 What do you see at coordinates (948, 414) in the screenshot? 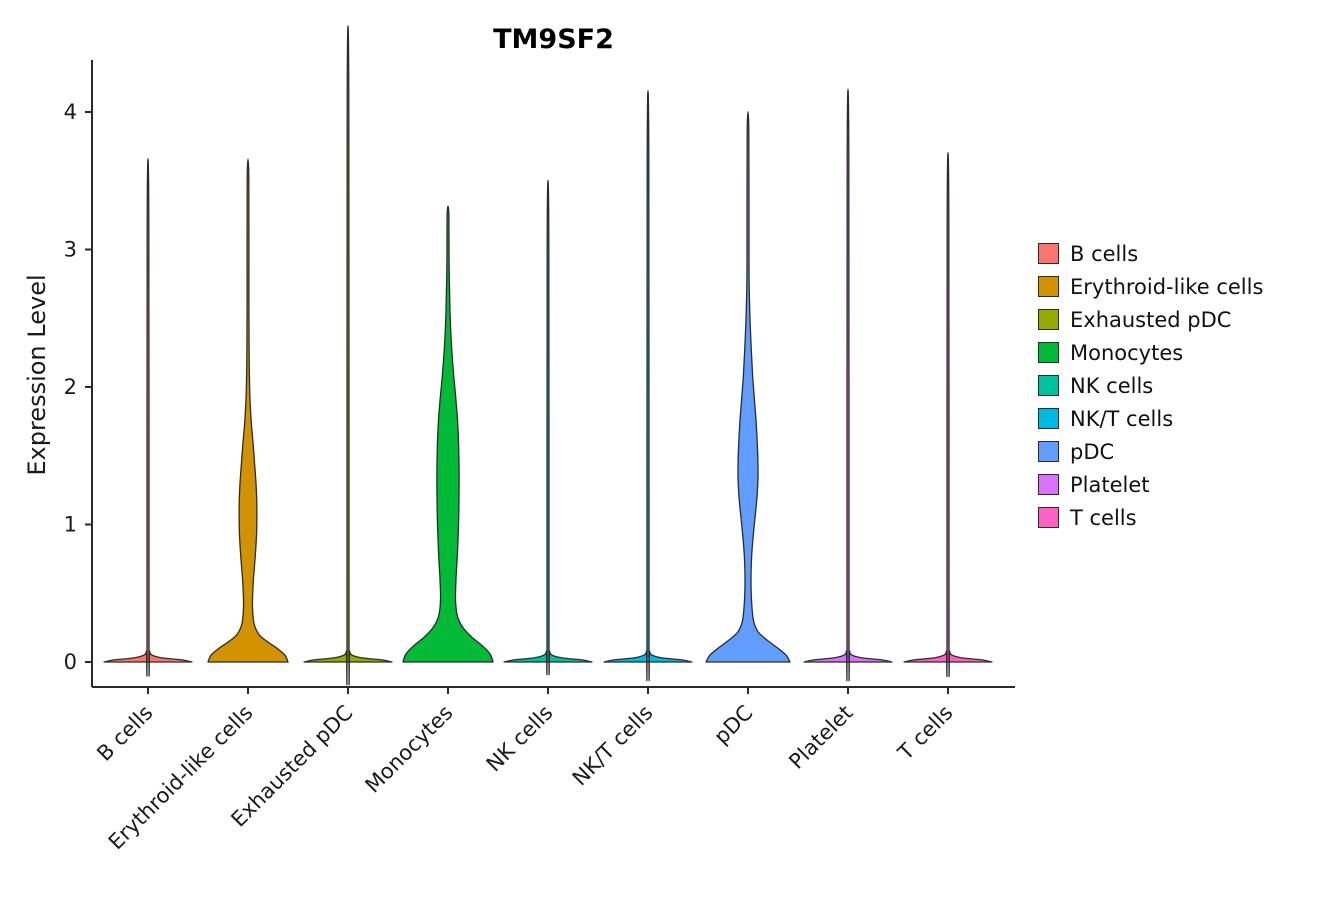
I see `violin-t-cells` at bounding box center [948, 414].